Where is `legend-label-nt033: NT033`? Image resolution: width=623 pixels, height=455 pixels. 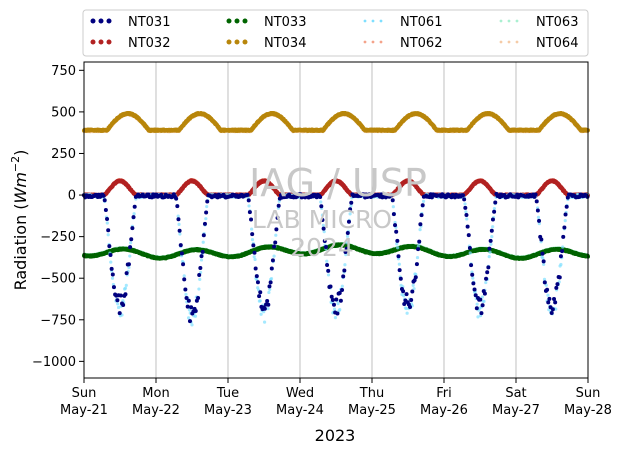
legend-label-nt033: NT033 is located at coordinates (285, 22).